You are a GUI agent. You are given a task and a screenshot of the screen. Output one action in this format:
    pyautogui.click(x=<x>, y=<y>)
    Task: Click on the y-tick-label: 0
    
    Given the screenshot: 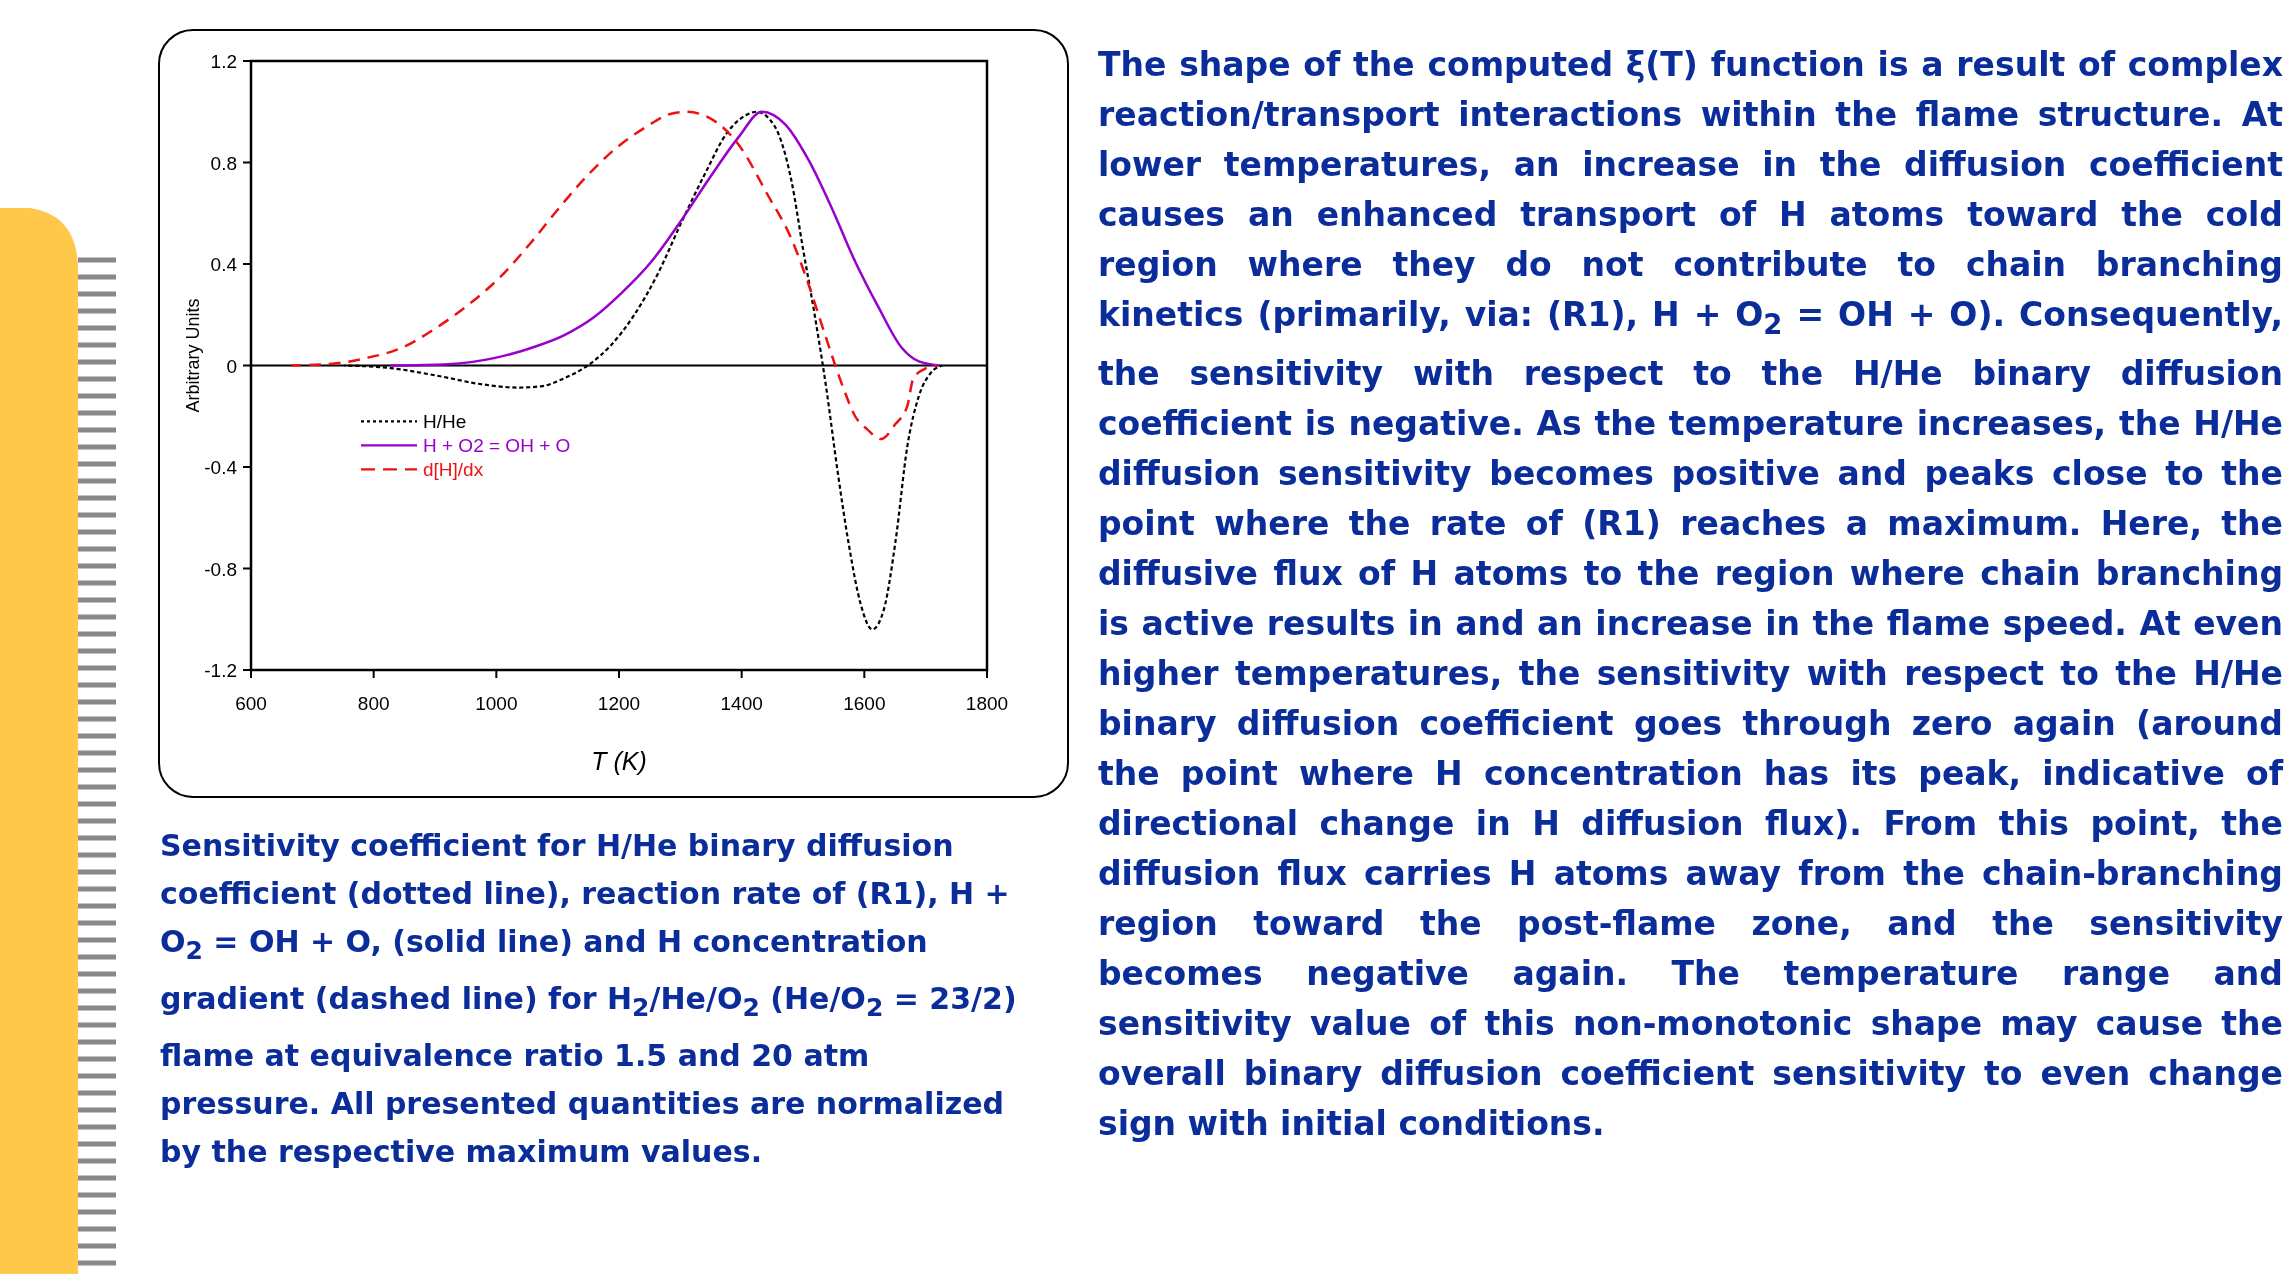 What is the action you would take?
    pyautogui.click(x=231, y=366)
    